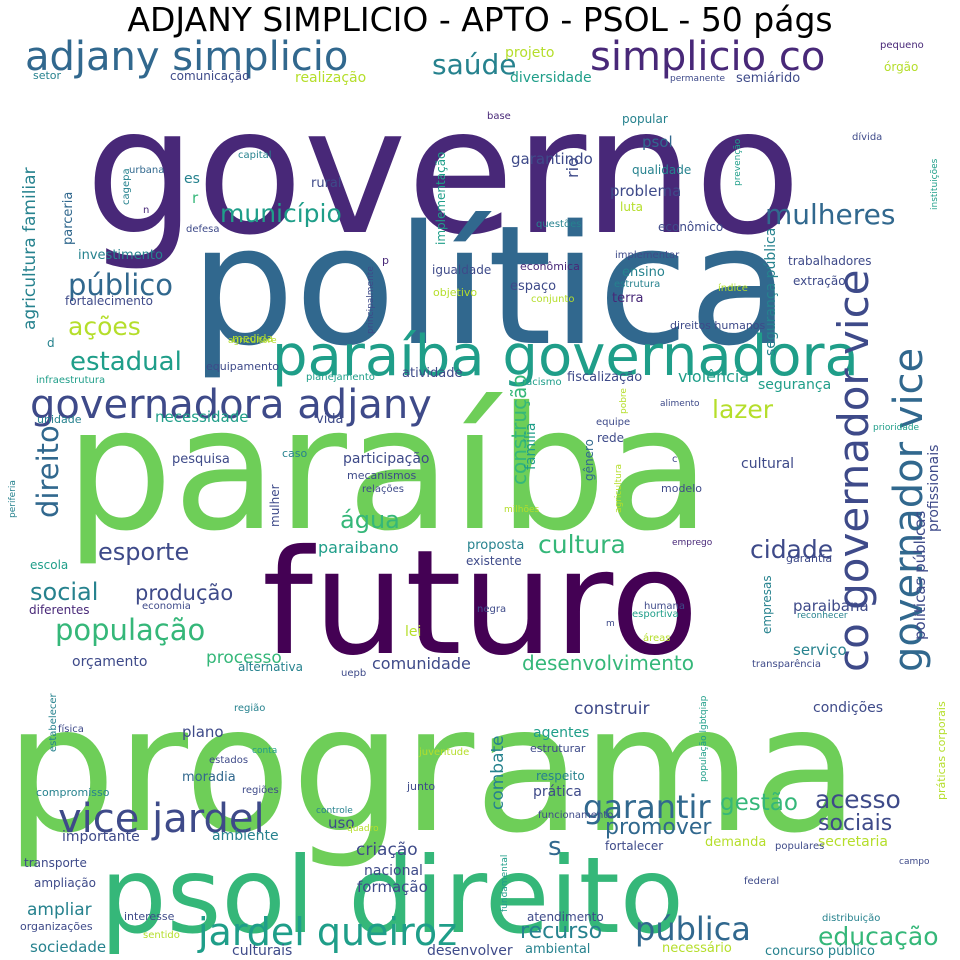  I want to click on word-150: modelo, so click(681, 488).